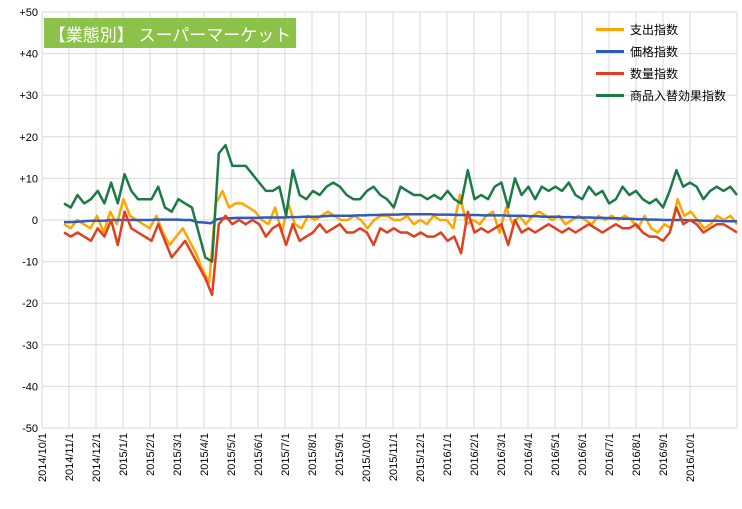 The image size is (742, 509). Describe the element at coordinates (610, 454) in the screenshot. I see `x-tick-label: 2016/7/1` at that location.